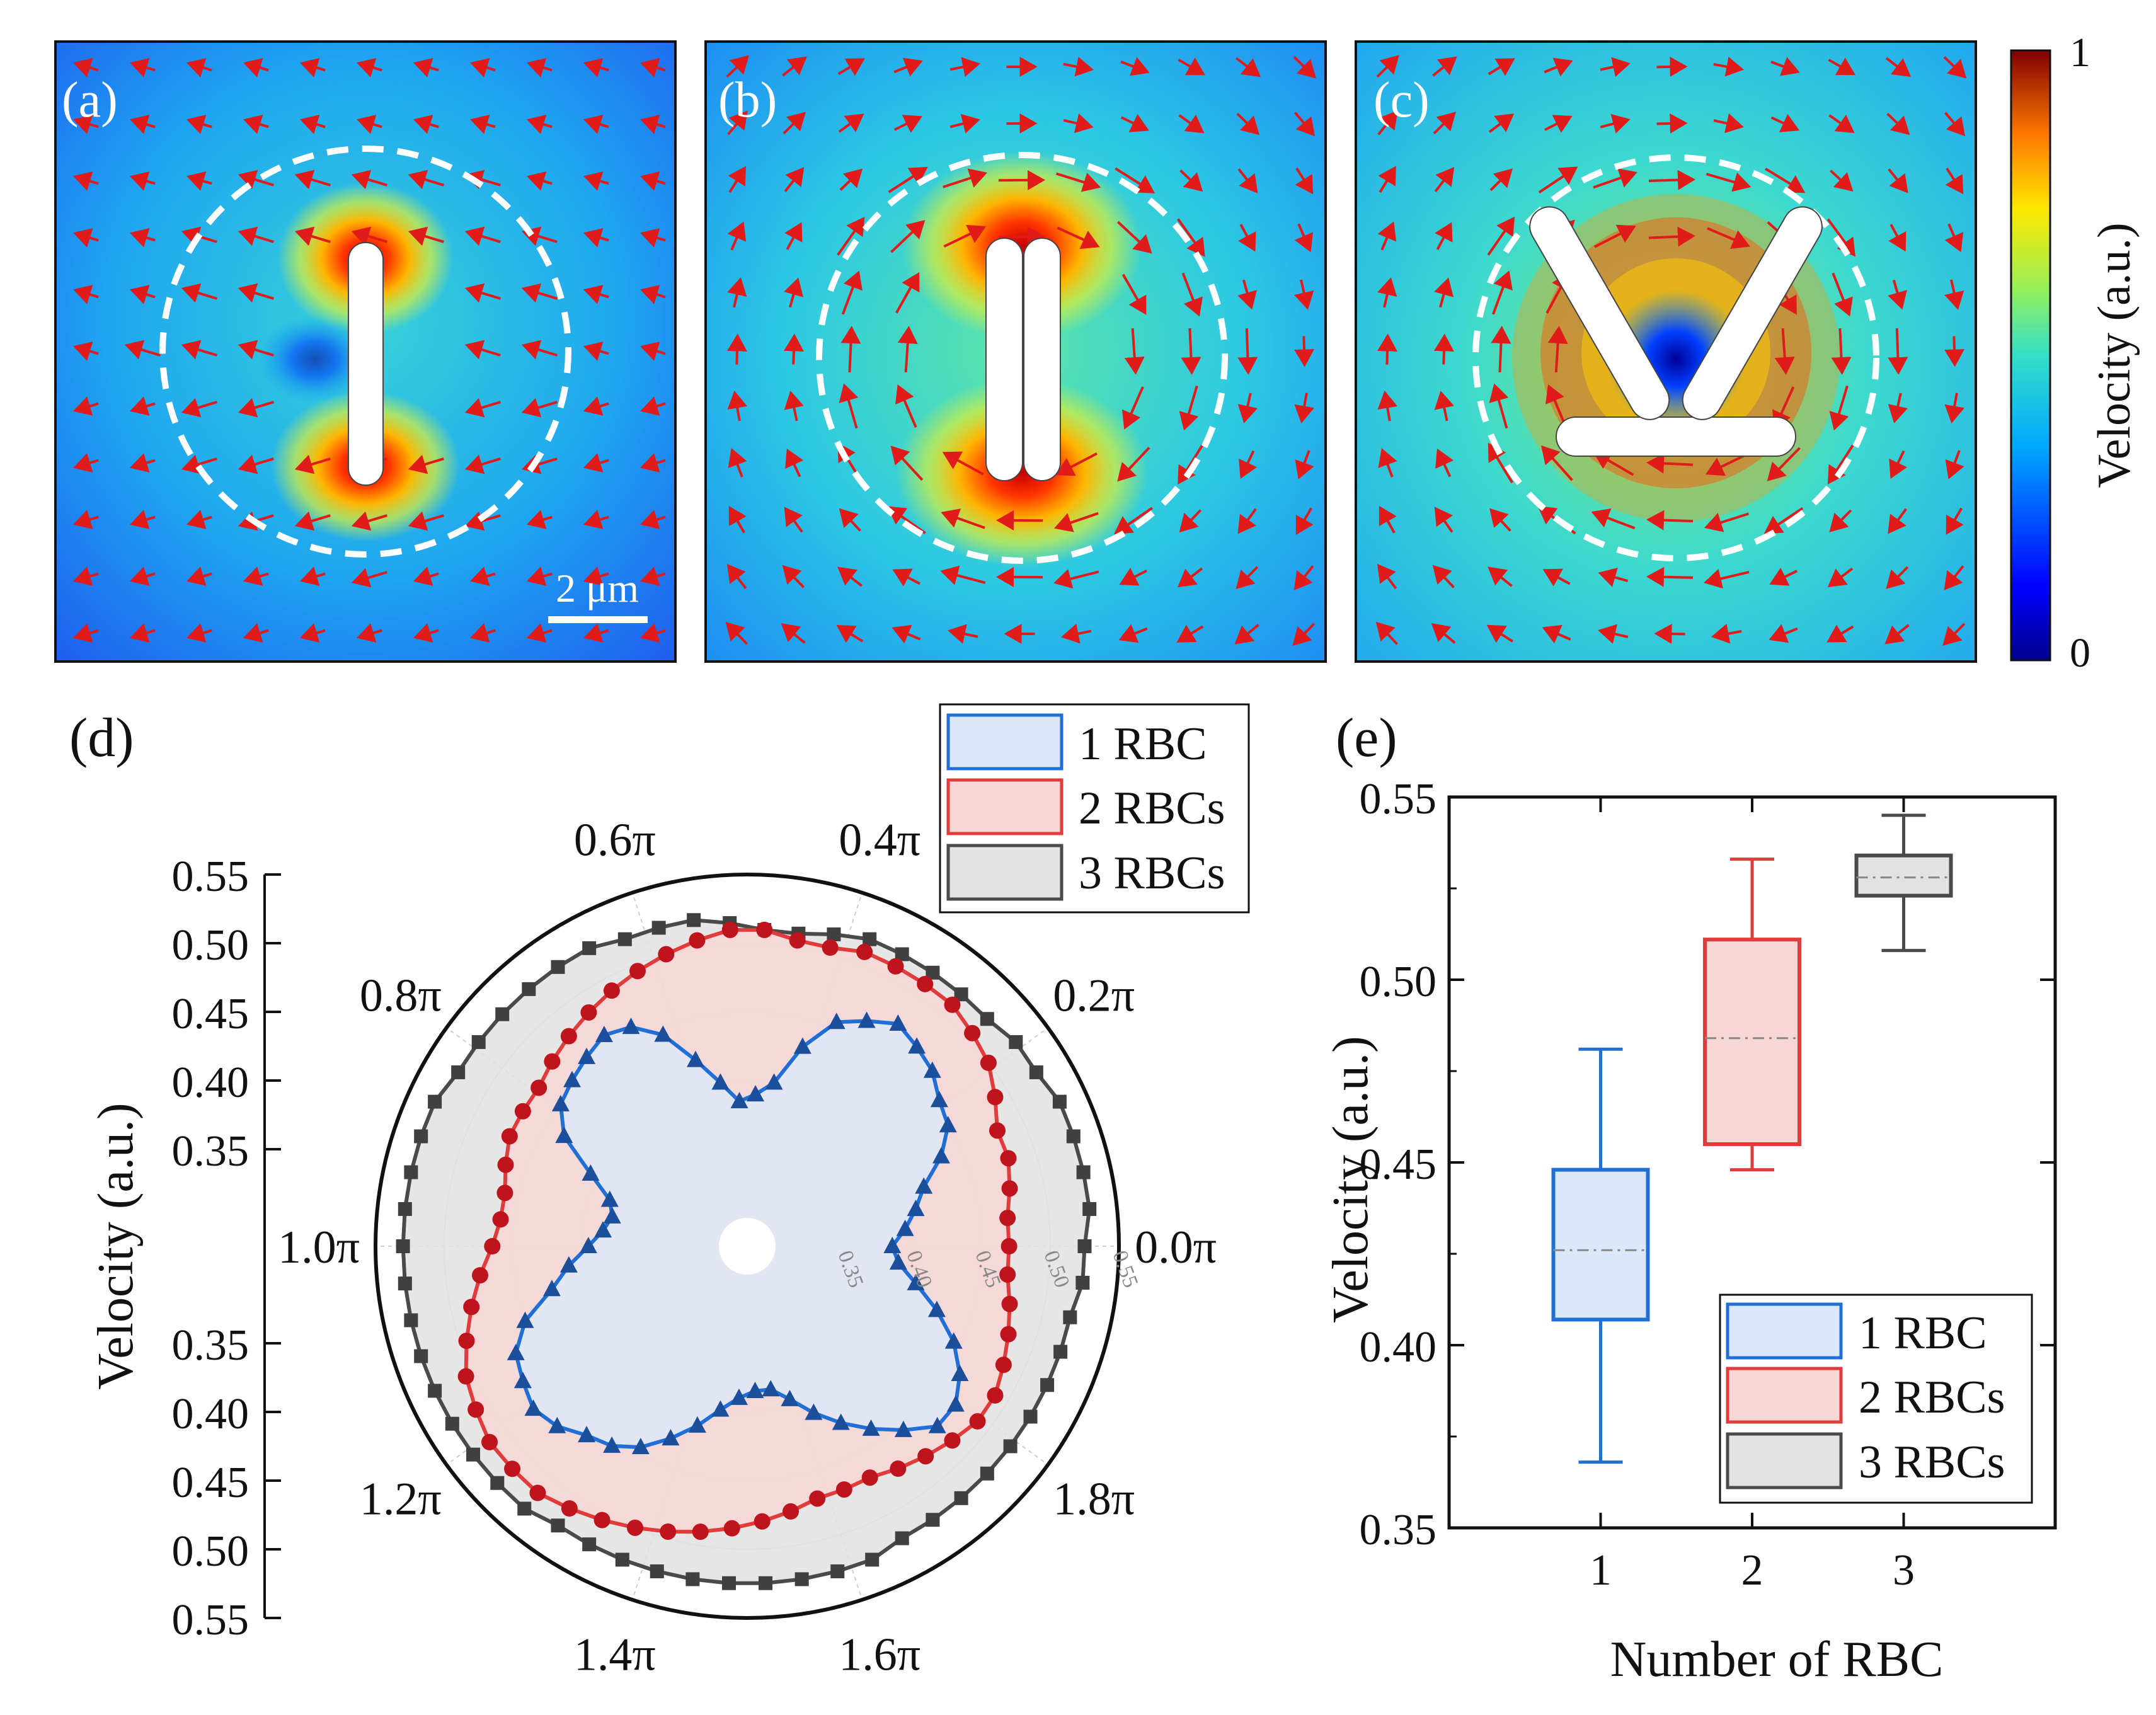 The image size is (2156, 1715). I want to click on panel-b-flow-arrows, so click(1021, 350).